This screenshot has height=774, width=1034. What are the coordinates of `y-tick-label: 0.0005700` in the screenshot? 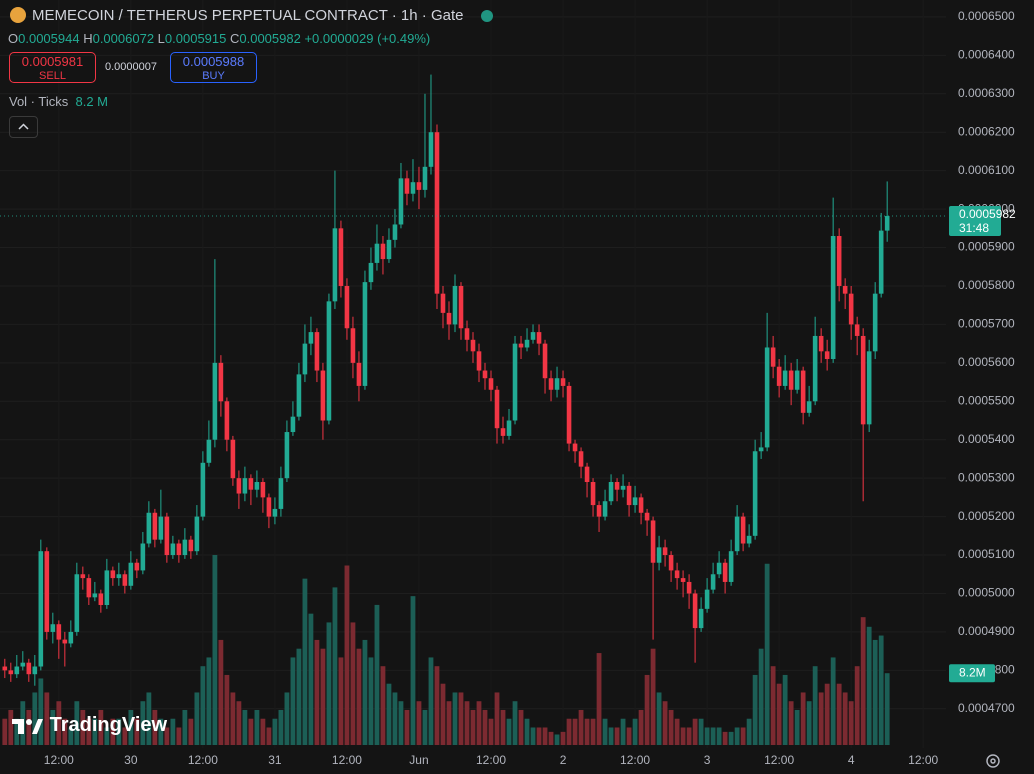 It's located at (986, 324).